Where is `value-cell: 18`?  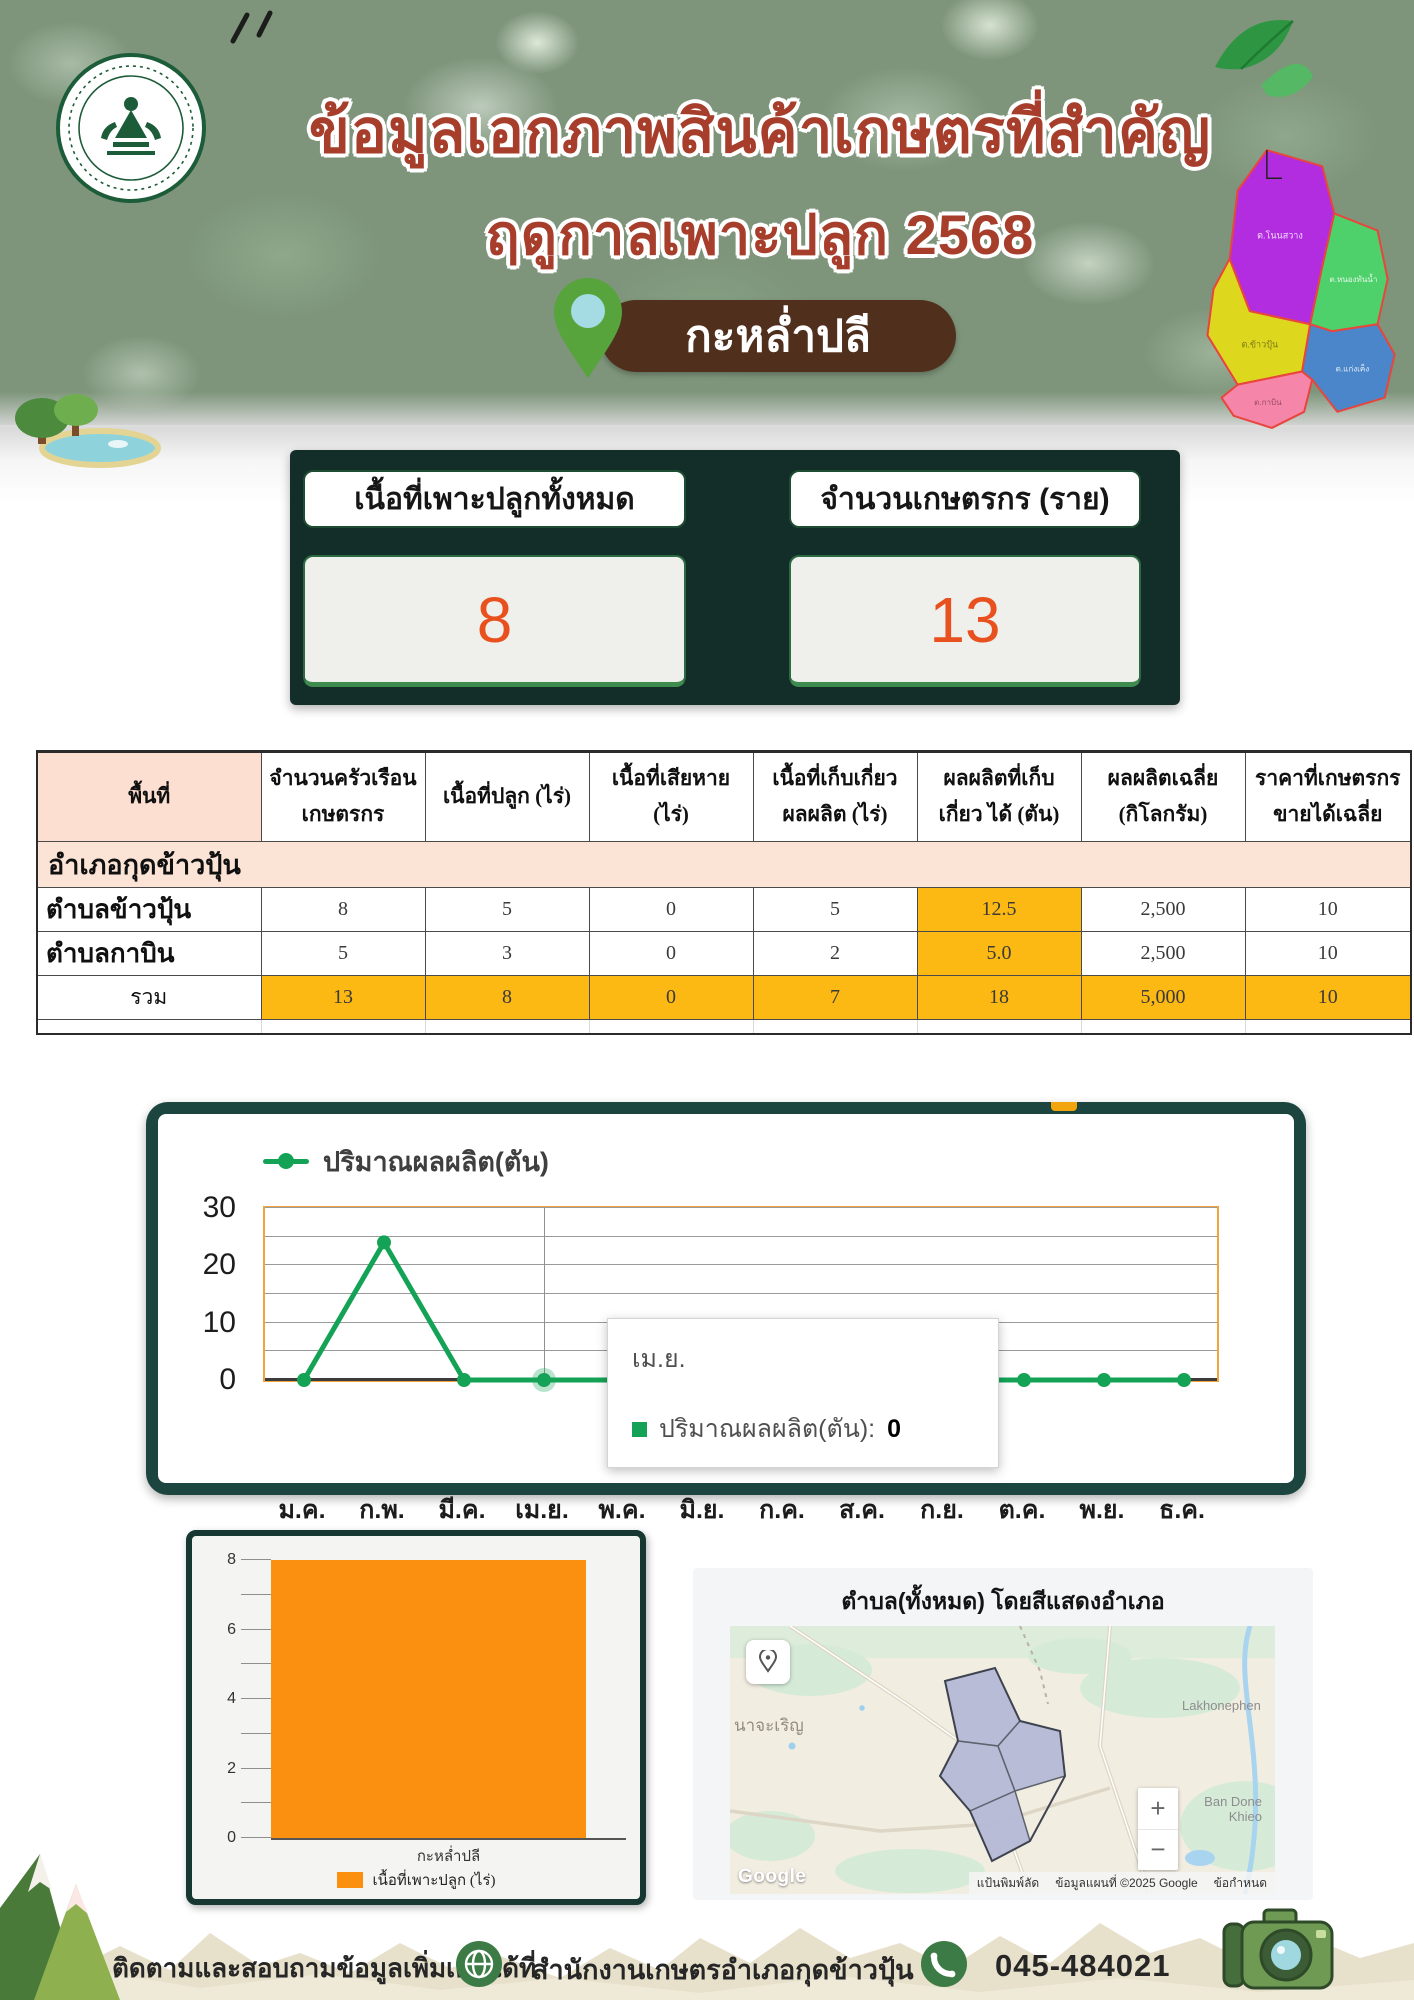
value-cell: 18 is located at coordinates (999, 997).